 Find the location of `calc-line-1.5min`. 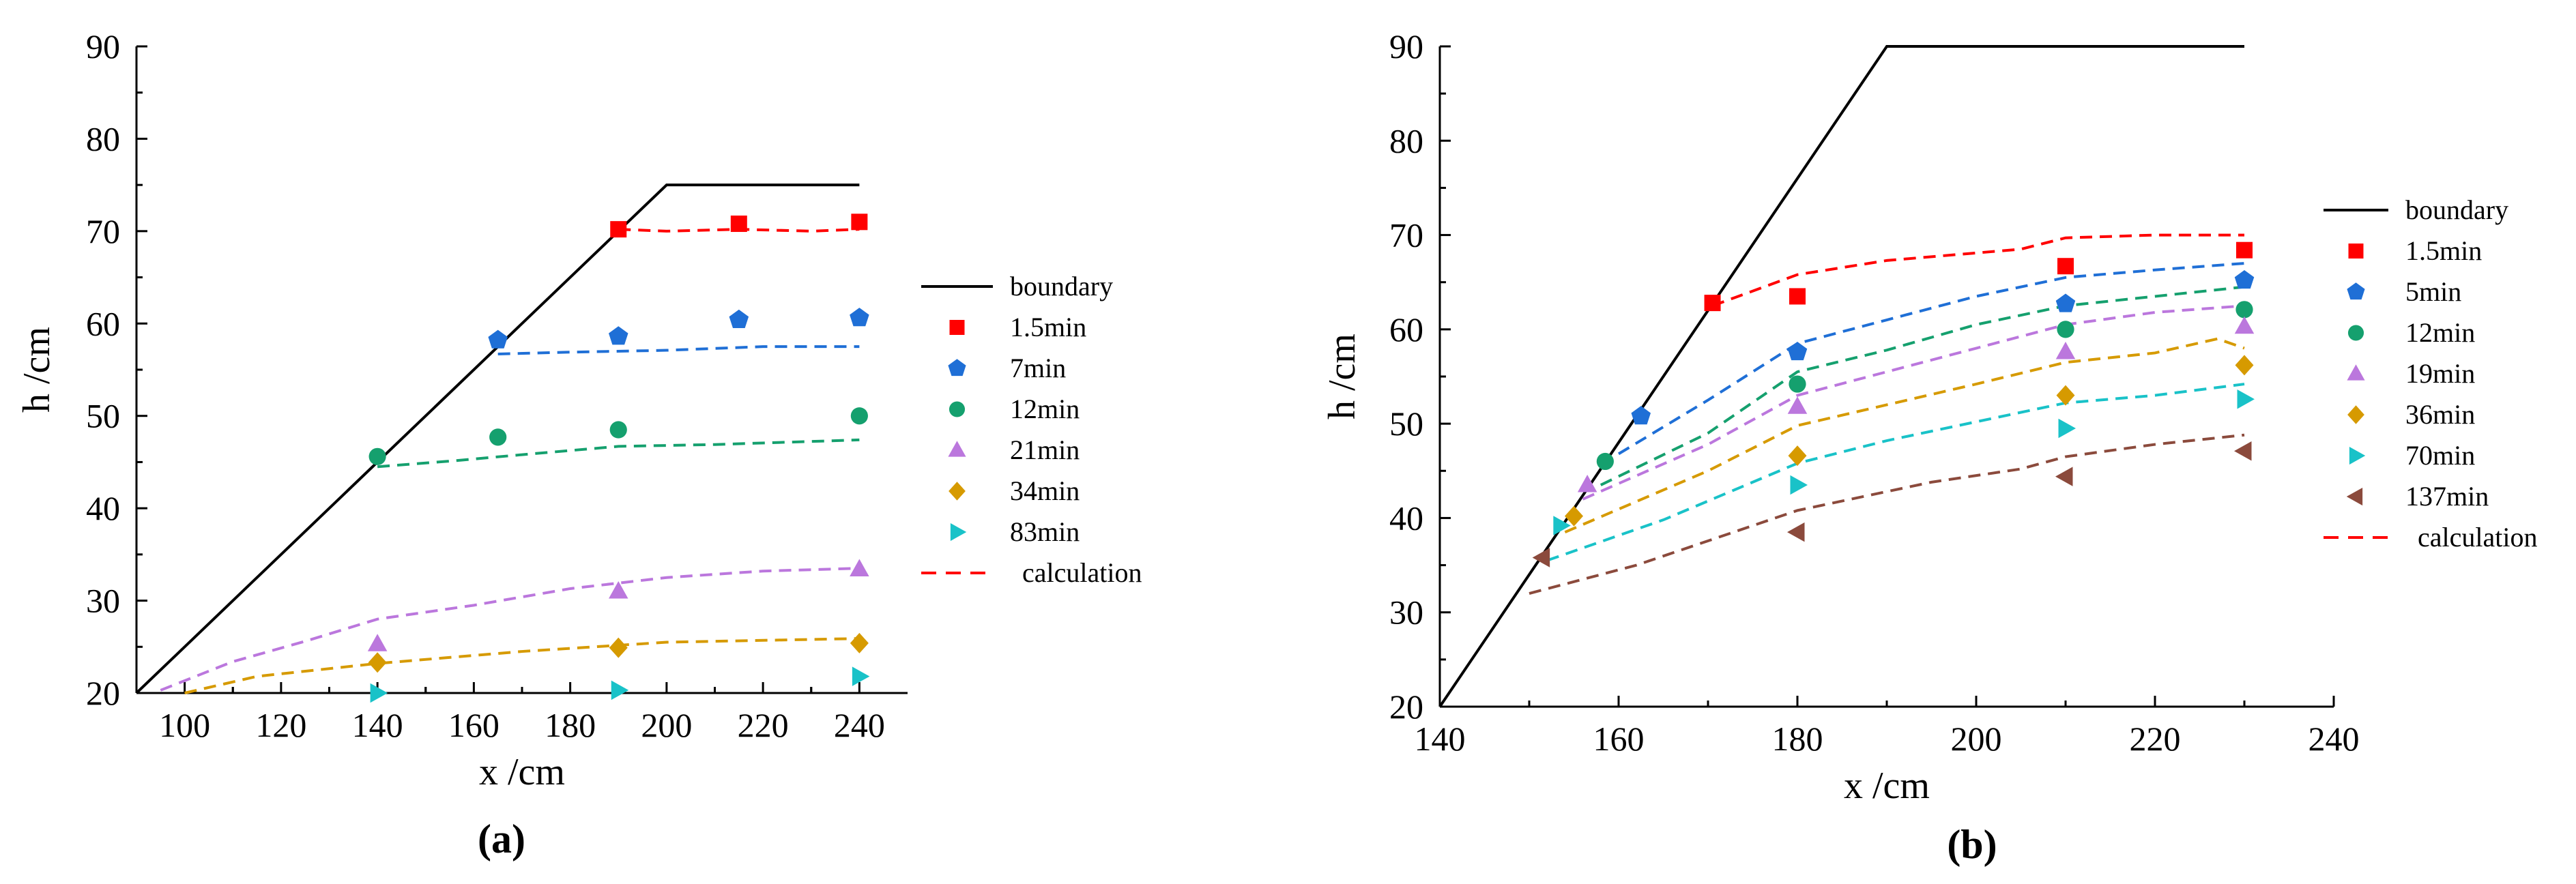

calc-line-1.5min is located at coordinates (1977, 270).